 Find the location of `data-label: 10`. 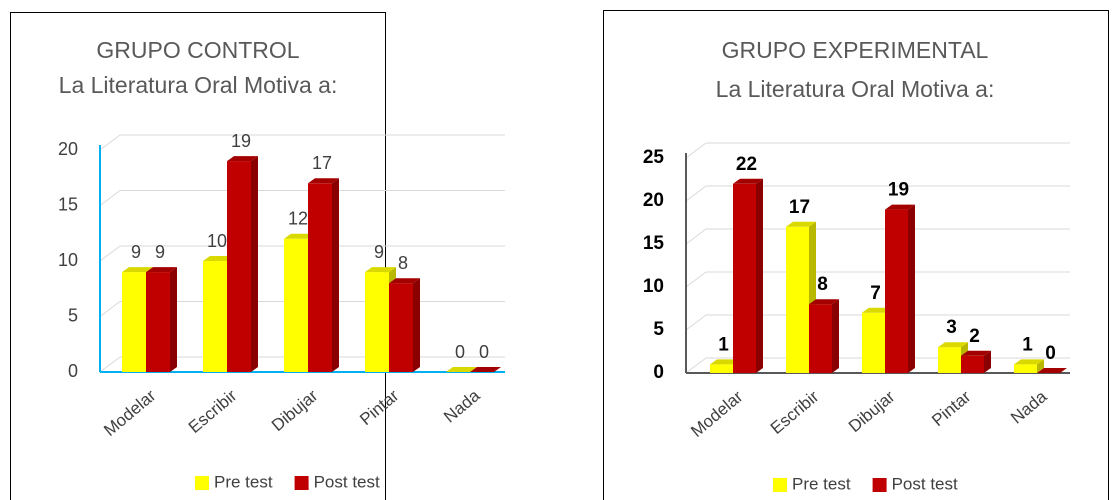

data-label: 10 is located at coordinates (217, 241).